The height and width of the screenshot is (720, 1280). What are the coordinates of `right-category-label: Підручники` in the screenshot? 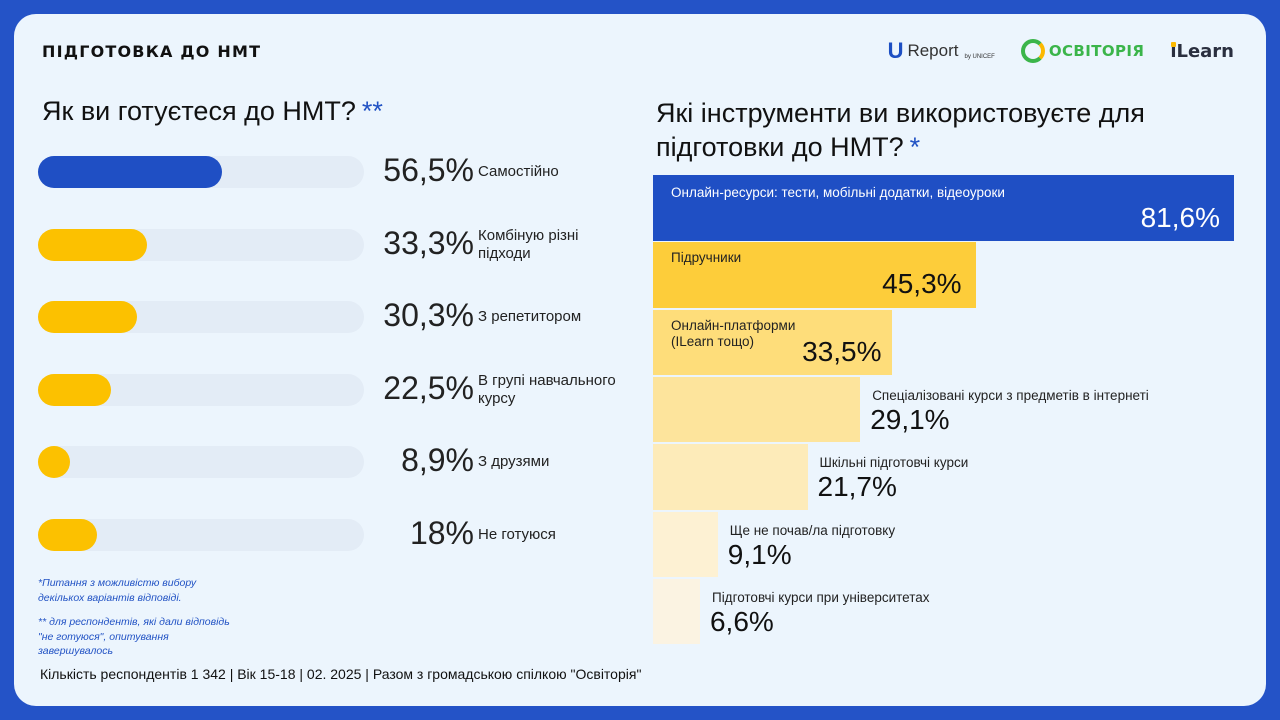 It's located at (706, 258).